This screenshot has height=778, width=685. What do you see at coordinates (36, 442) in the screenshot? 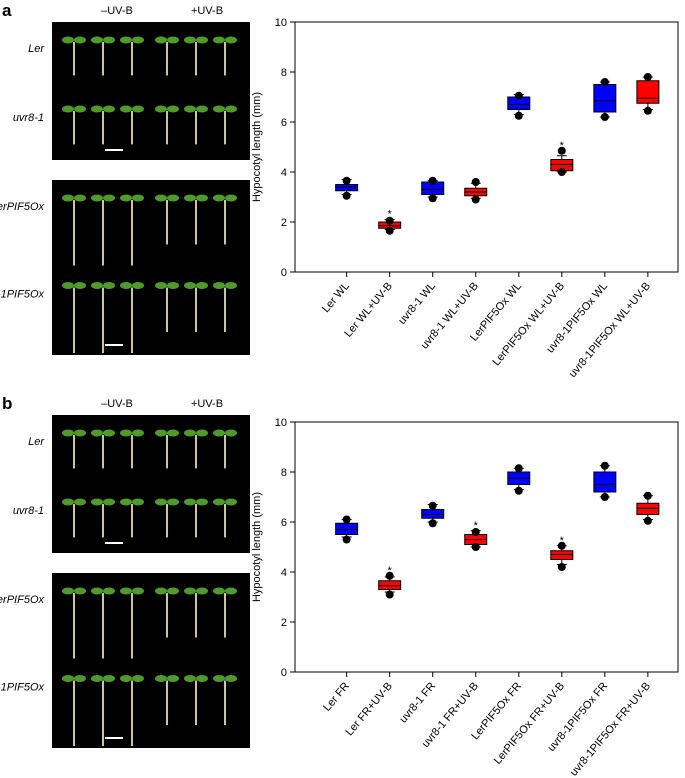
I see `row-label: Ler` at bounding box center [36, 442].